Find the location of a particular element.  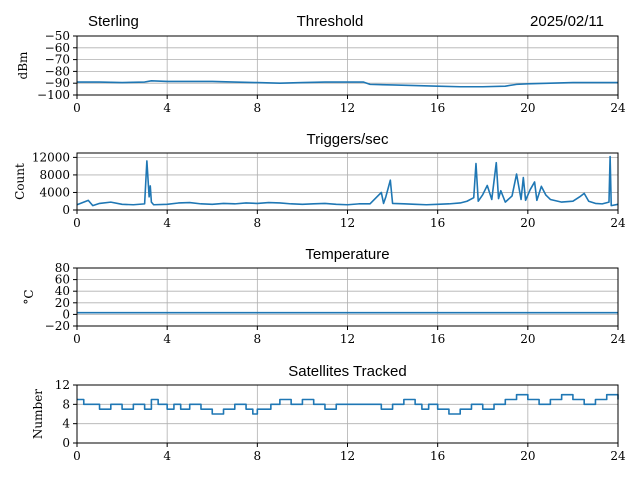

y-tick-label: −60 is located at coordinates (57, 48).